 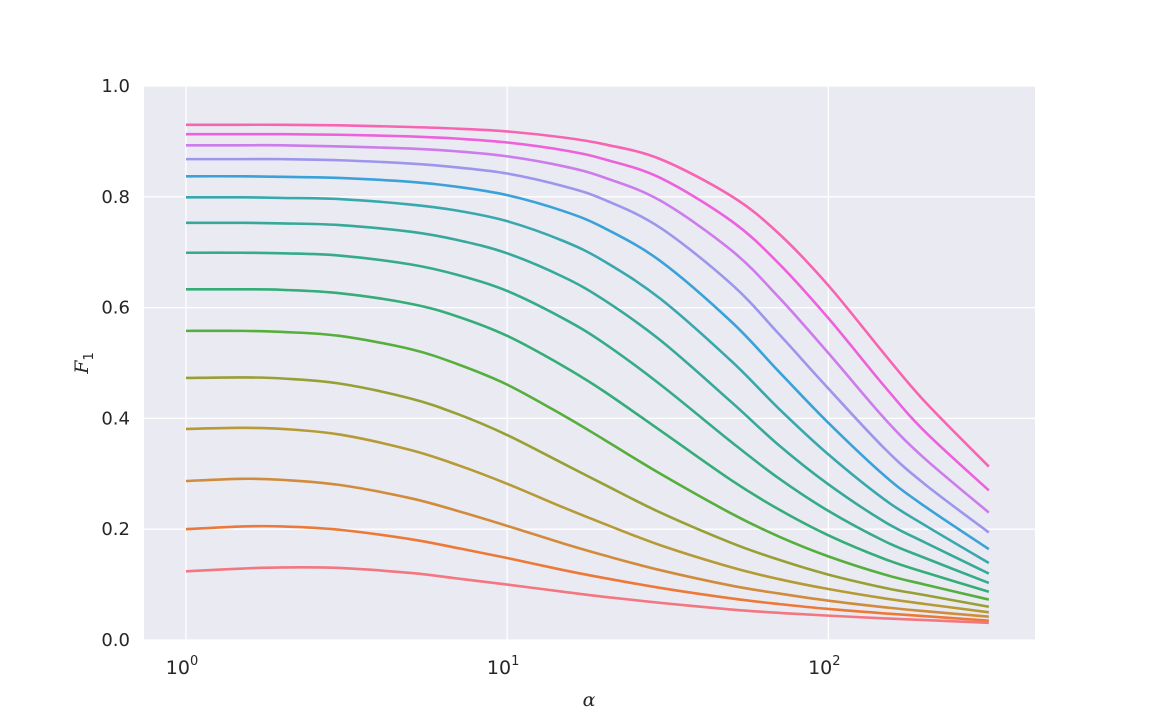 I want to click on y-axis-label: F1, so click(x=84, y=363).